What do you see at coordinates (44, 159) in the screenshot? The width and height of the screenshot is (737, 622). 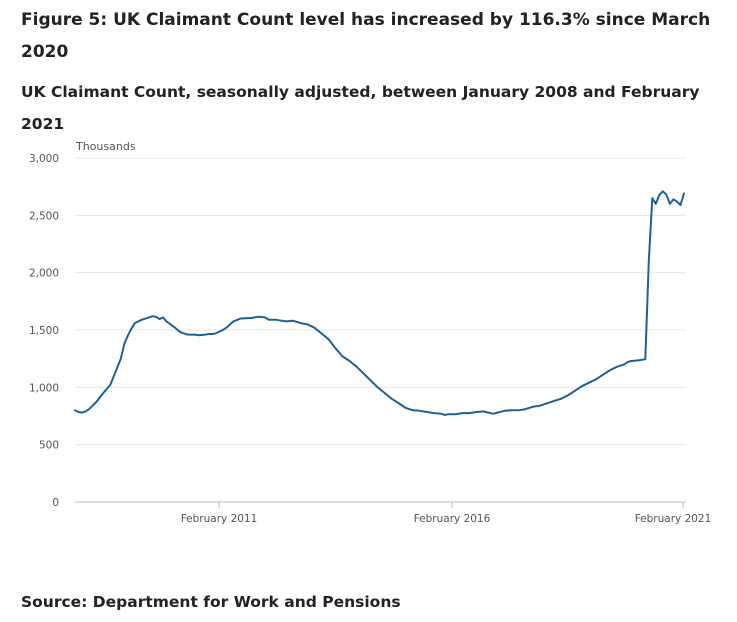 I see `y-tick-label: 3,000` at bounding box center [44, 159].